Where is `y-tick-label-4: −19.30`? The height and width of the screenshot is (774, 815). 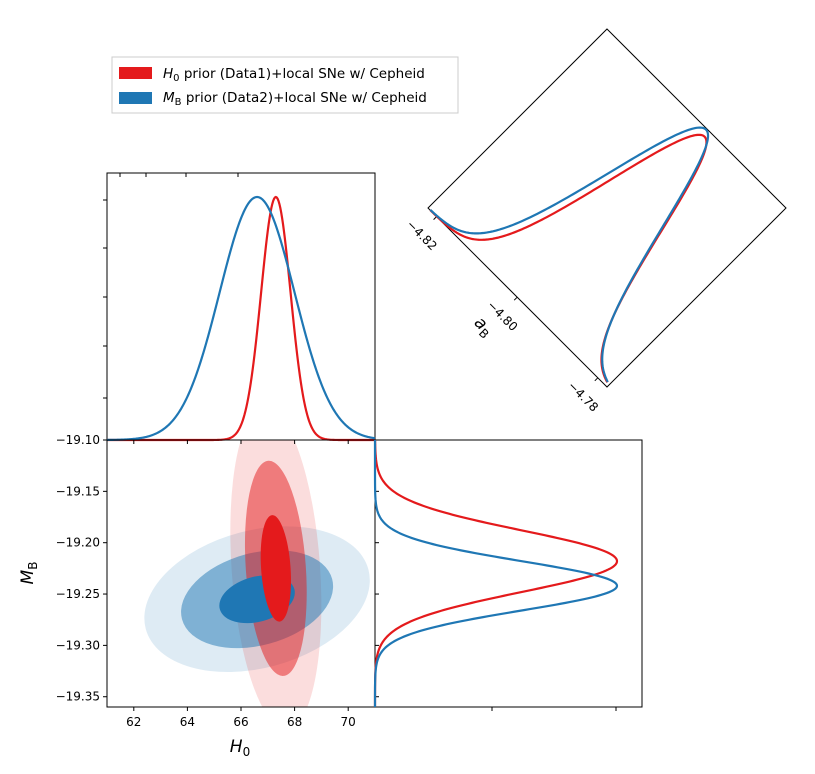 y-tick-label-4: −19.30 is located at coordinates (78, 645).